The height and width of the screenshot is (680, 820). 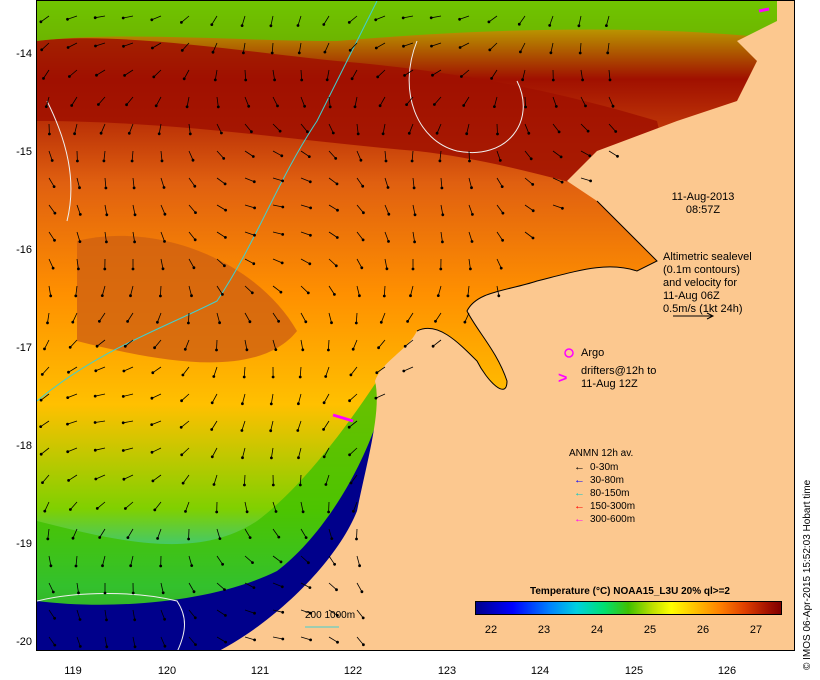 I want to click on anmn-legend-label: 0-30m, so click(x=604, y=467).